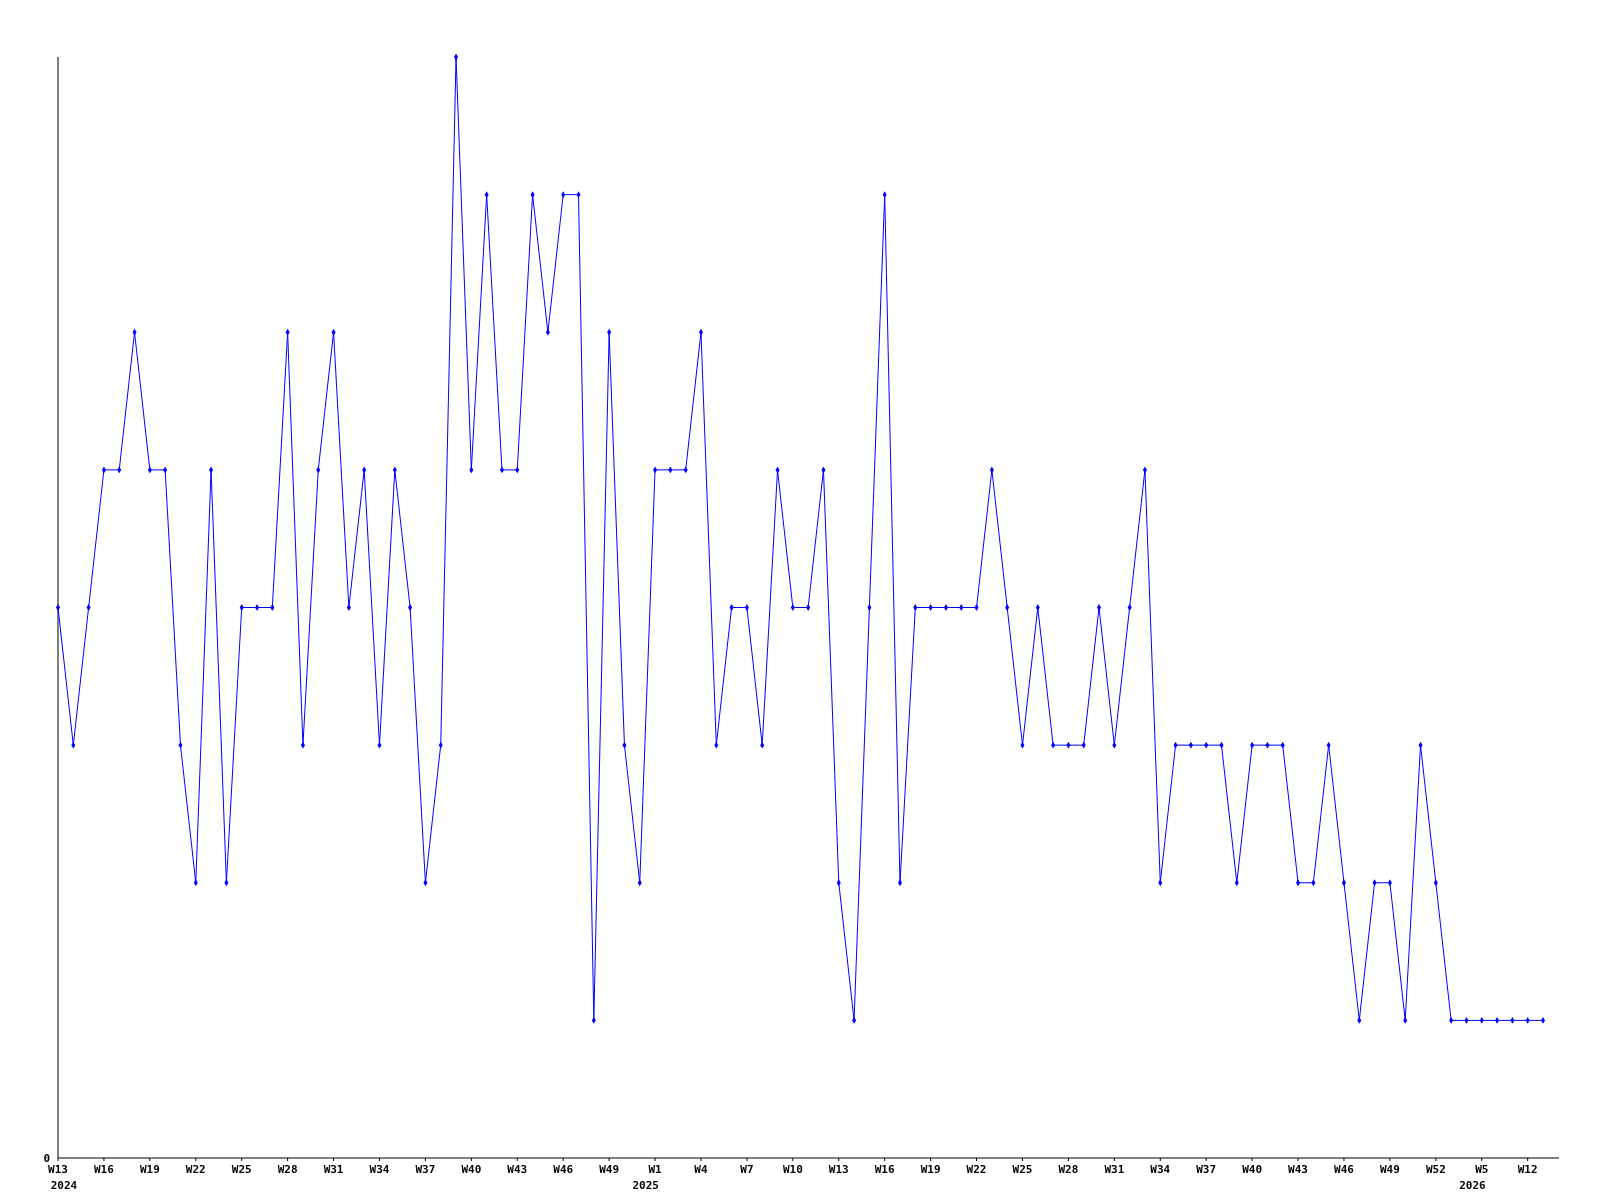 The image size is (1600, 1200). Describe the element at coordinates (655, 1169) in the screenshot. I see `x-tick-label: W1` at that location.